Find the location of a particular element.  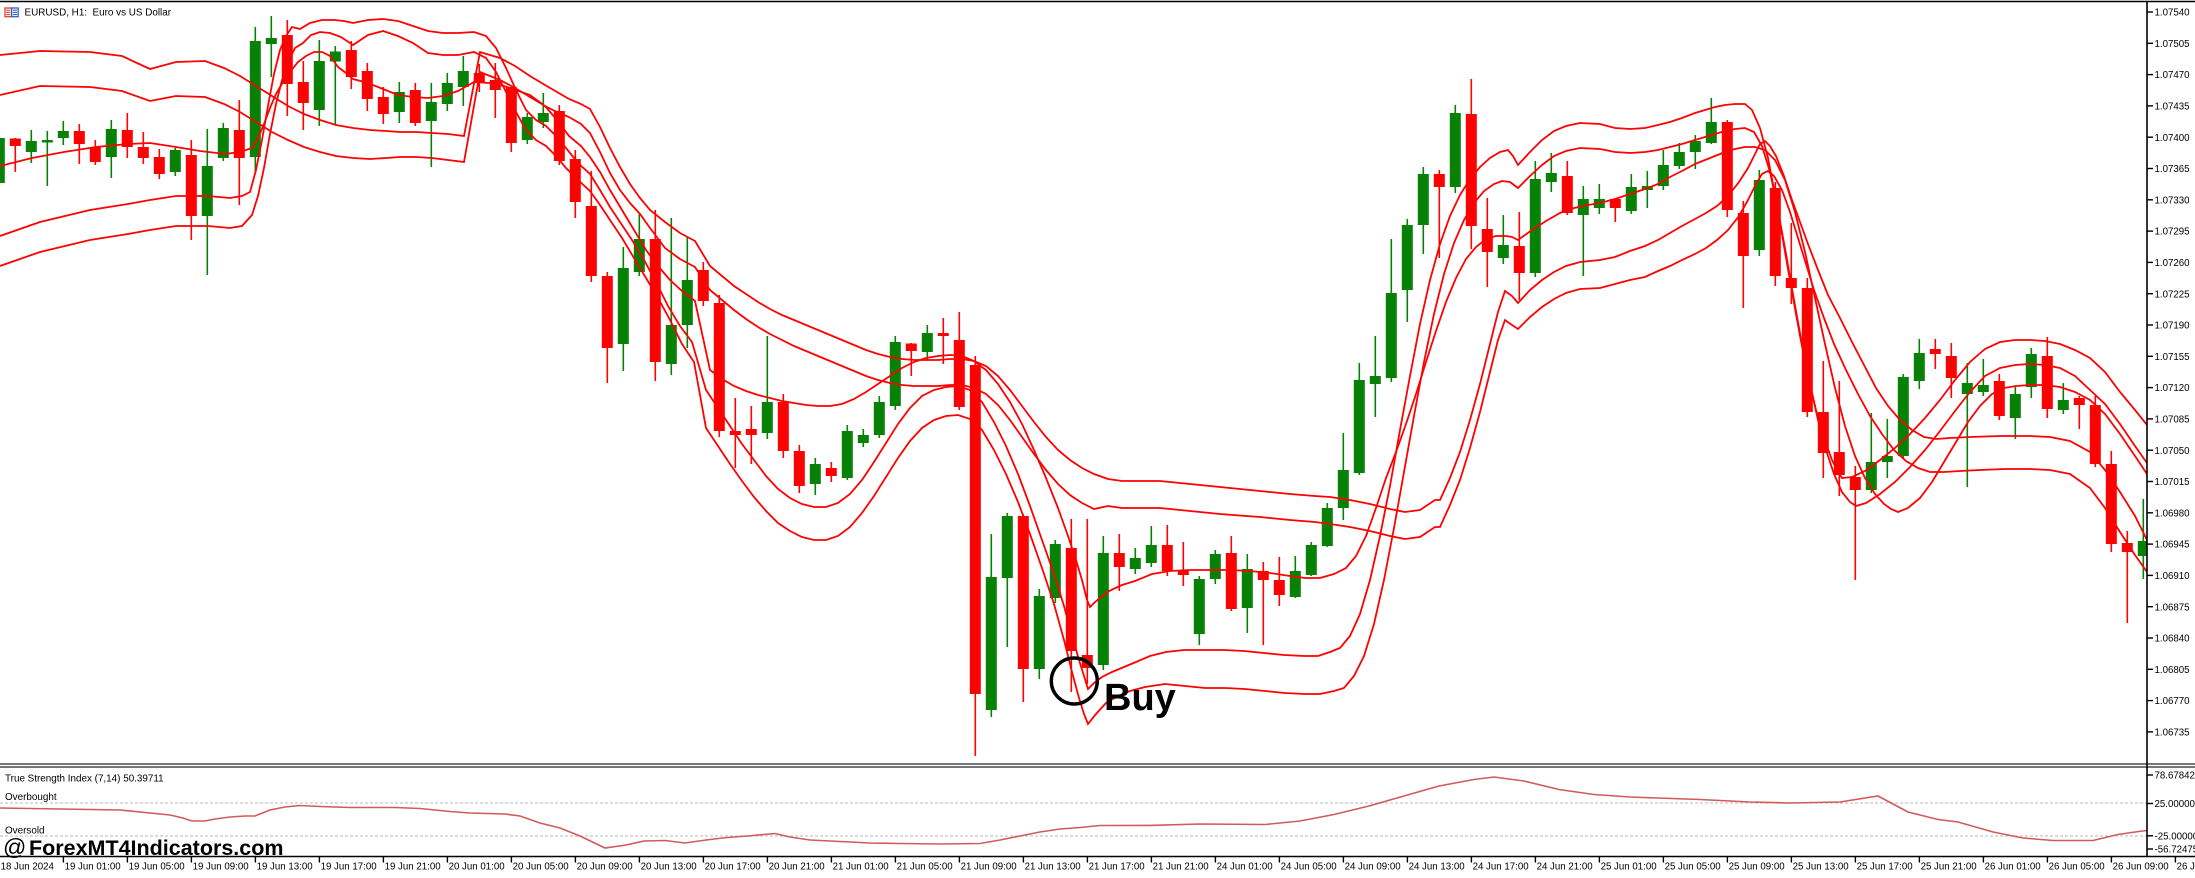

svg-text: 25 Jun 09:00 is located at coordinates (1757, 866).